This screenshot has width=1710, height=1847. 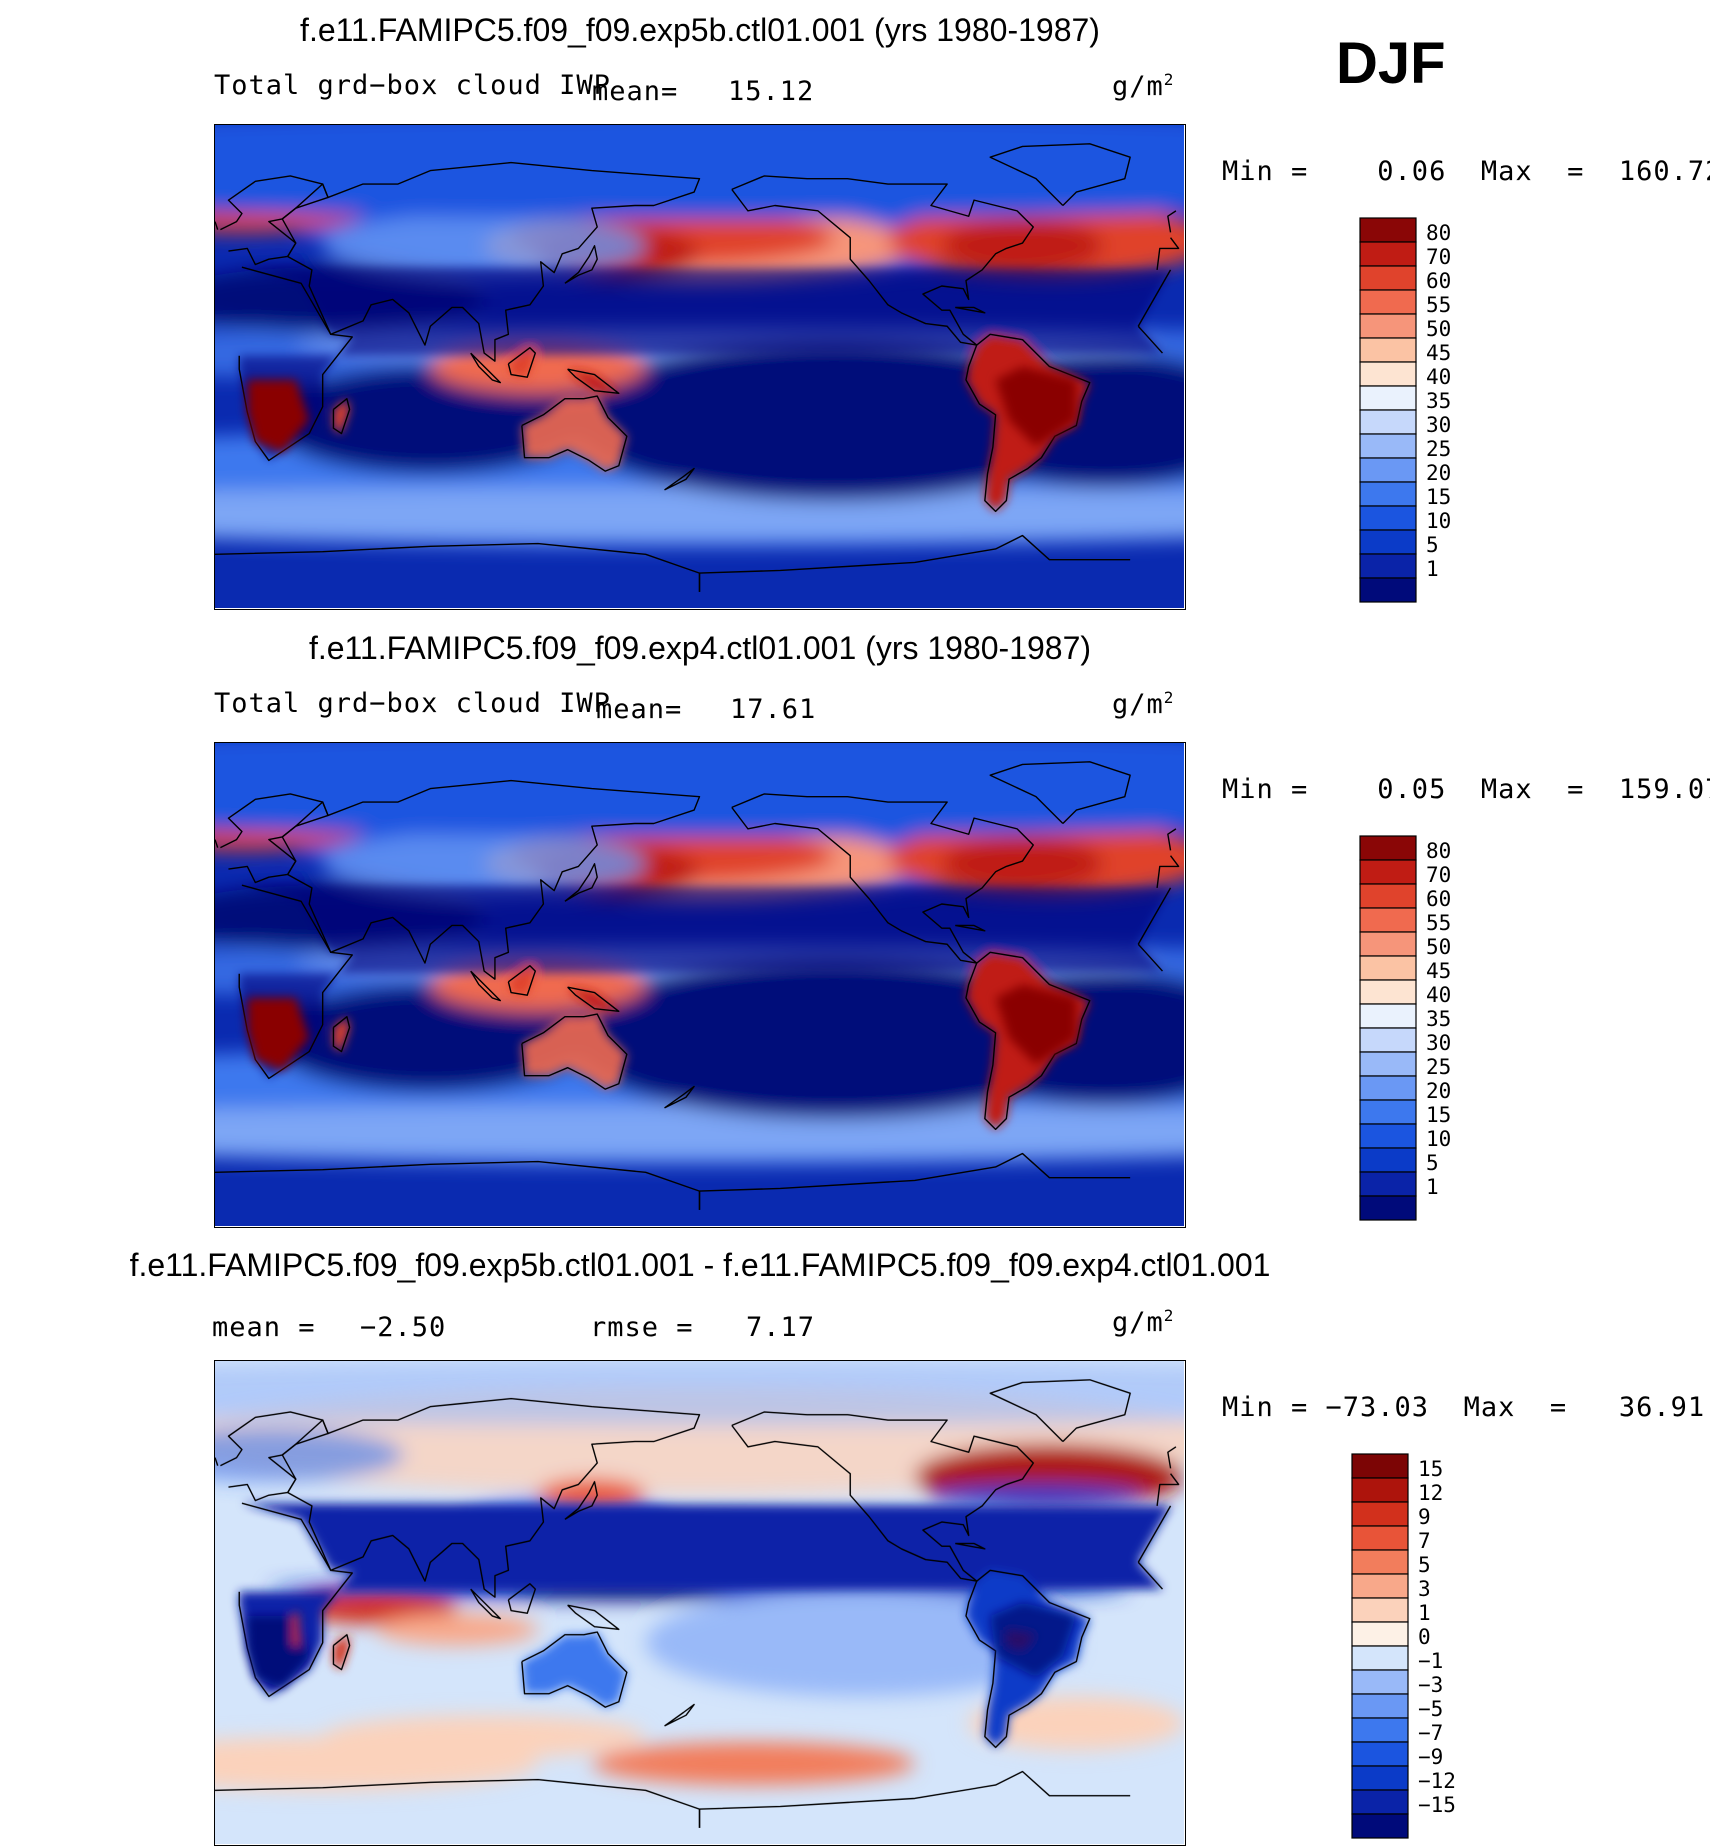 I want to click on coastline-japan, so click(x=581, y=1500).